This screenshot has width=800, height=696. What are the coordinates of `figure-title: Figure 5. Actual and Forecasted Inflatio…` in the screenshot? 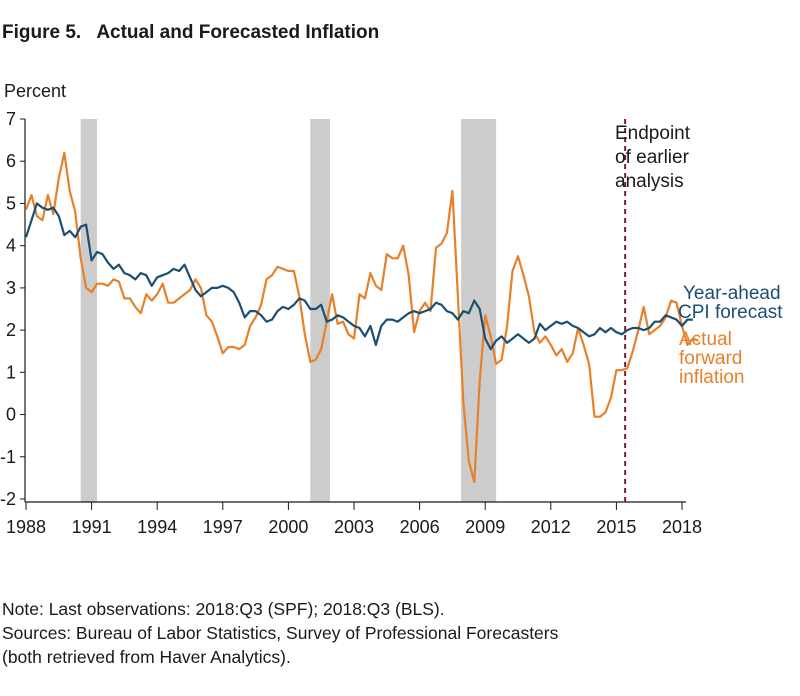 It's located at (191, 32).